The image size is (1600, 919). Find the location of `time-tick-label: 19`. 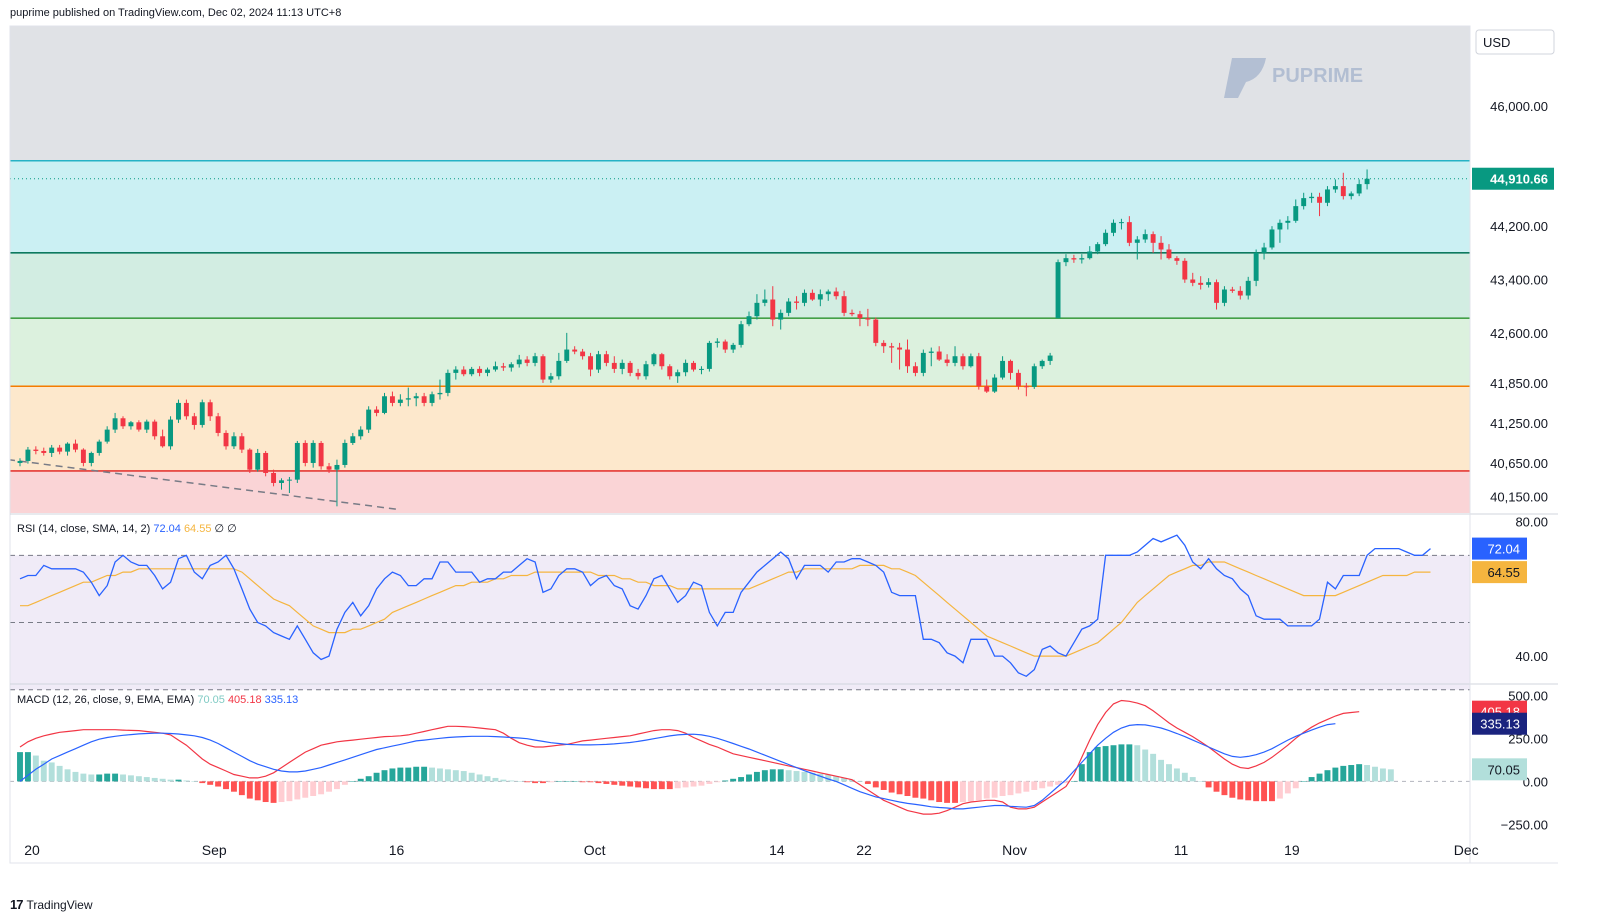

time-tick-label: 19 is located at coordinates (1292, 850).